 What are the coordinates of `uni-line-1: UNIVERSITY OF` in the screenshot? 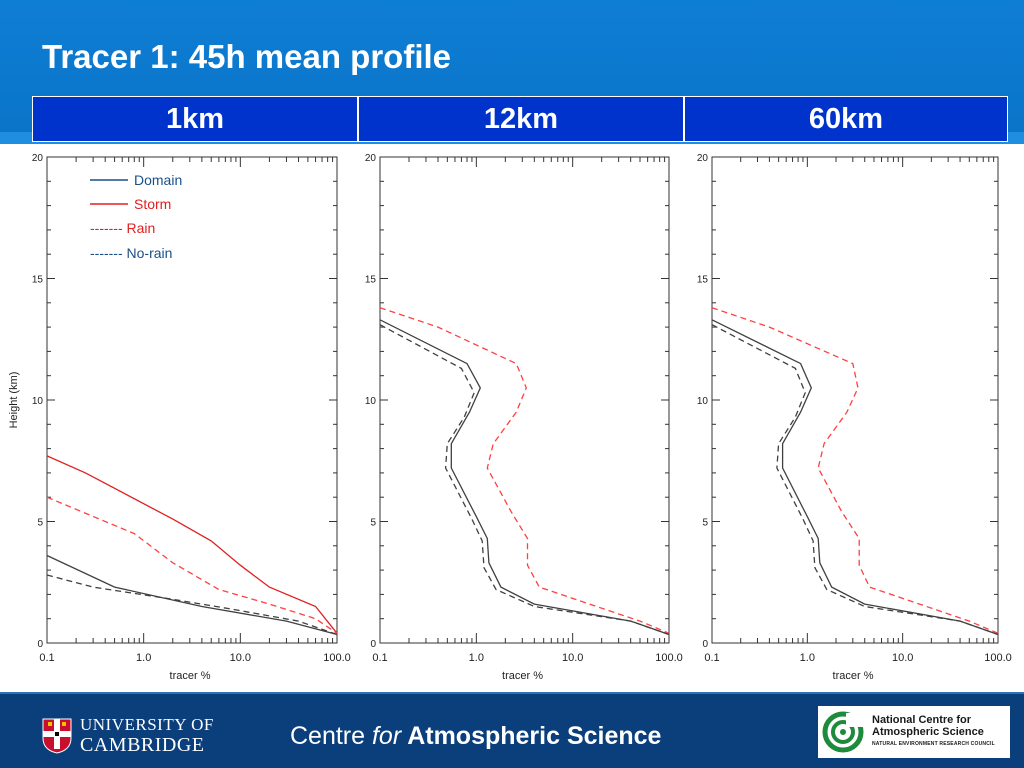 It's located at (147, 724).